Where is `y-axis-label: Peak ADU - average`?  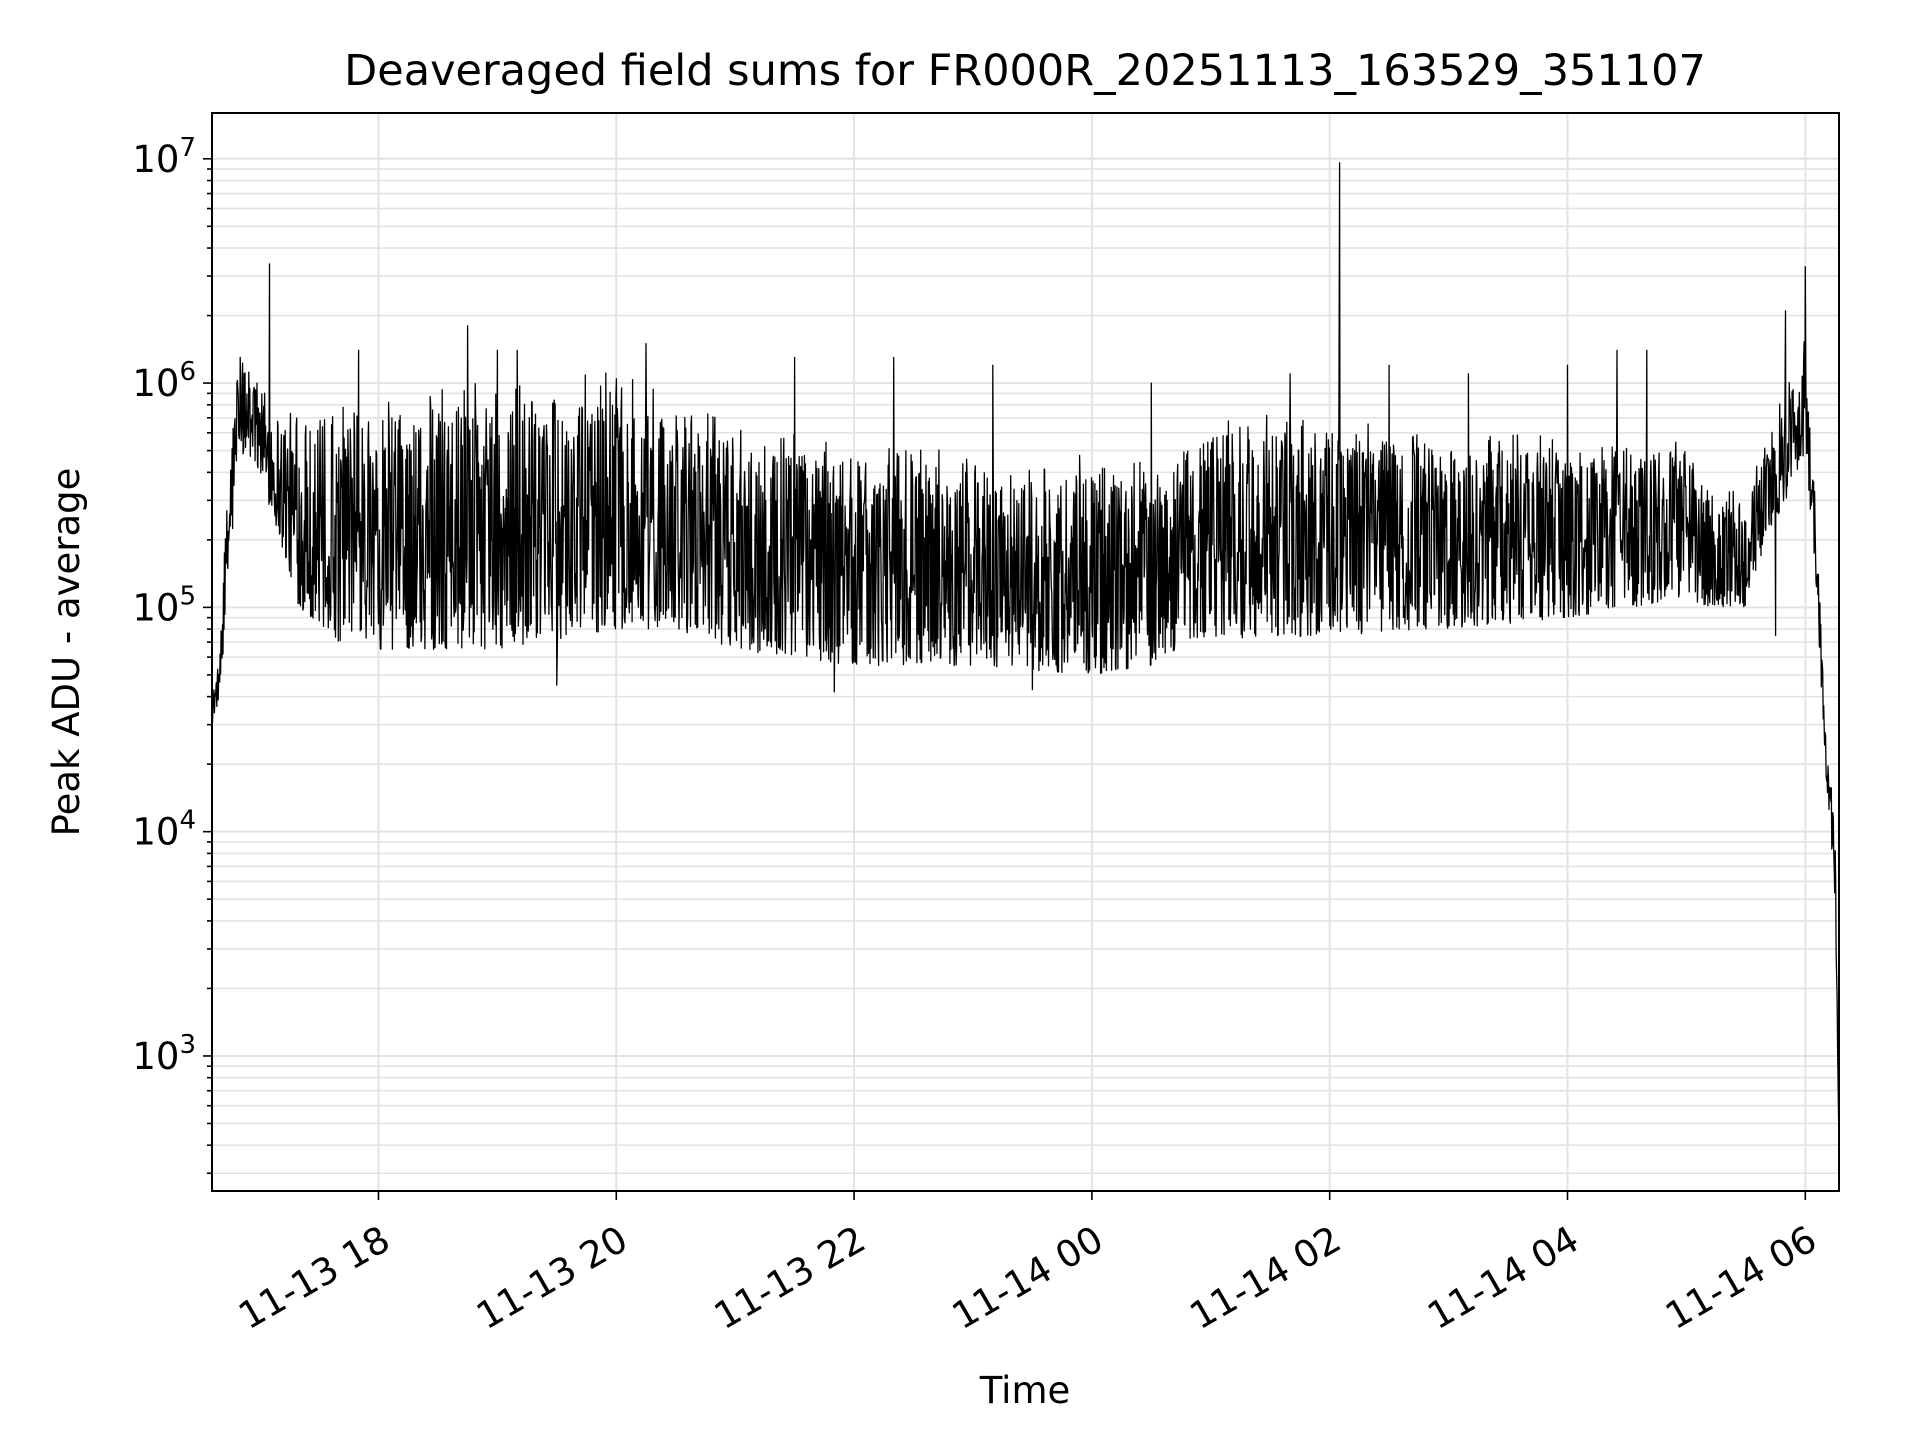 y-axis-label: Peak ADU - average is located at coordinates (66, 652).